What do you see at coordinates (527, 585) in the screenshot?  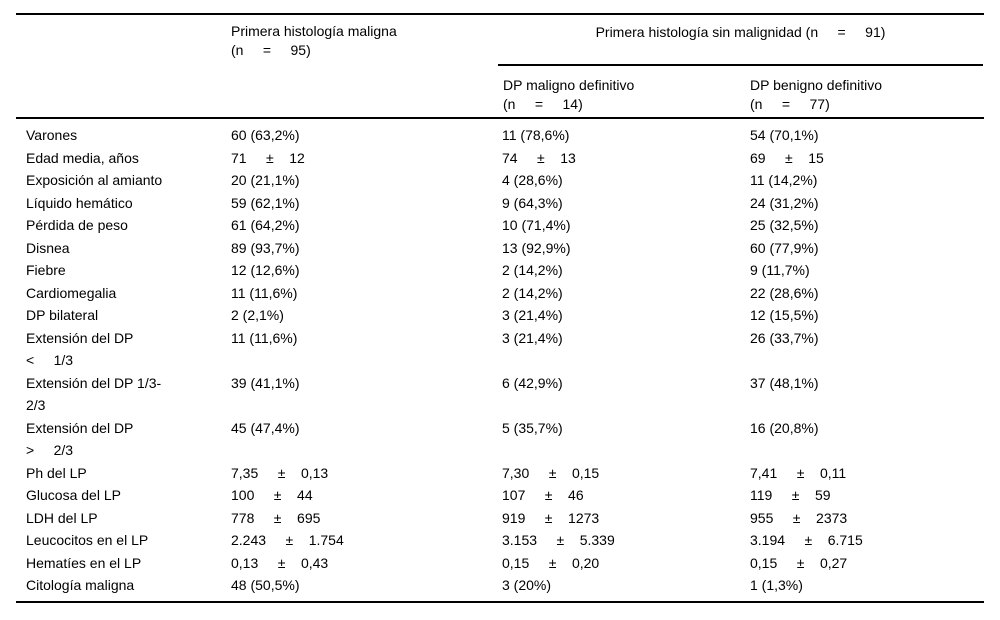 I see `cell-dp-maligno: 3 (20%)` at bounding box center [527, 585].